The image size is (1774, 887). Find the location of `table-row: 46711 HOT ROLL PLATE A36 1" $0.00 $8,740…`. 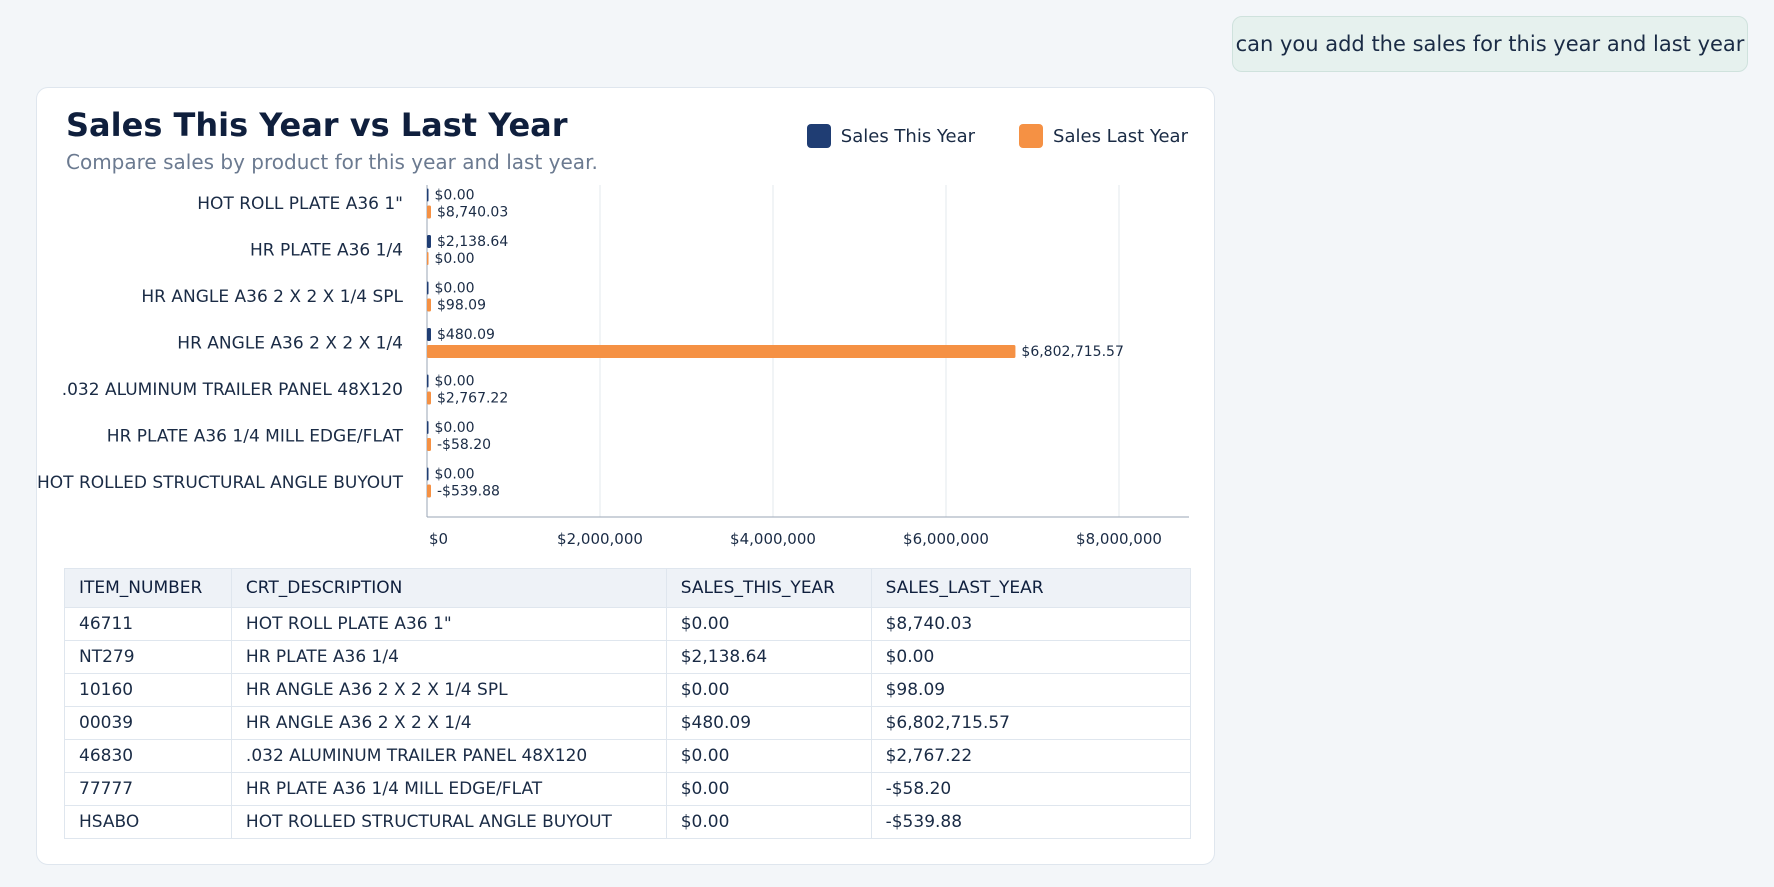

table-row: 46711 HOT ROLL PLATE A36 1" $0.00 $8,740… is located at coordinates (628, 624).